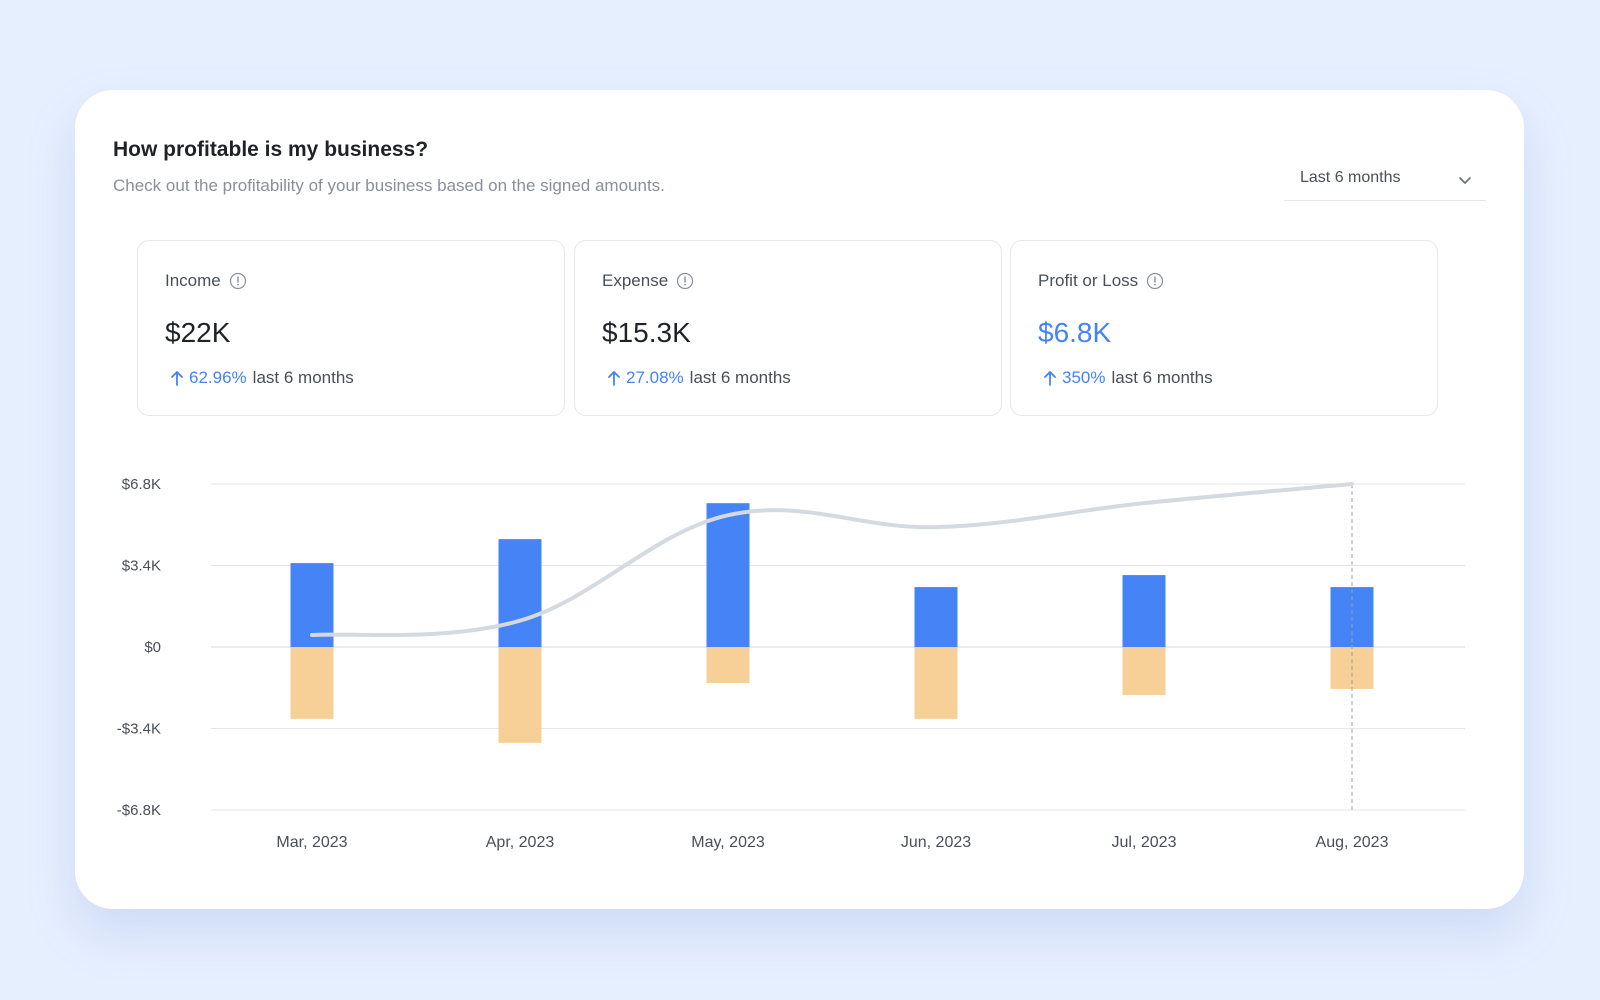 Image resolution: width=1600 pixels, height=1000 pixels. I want to click on income-stat-card: Income $22K 62.96% last 6 months, so click(351, 328).